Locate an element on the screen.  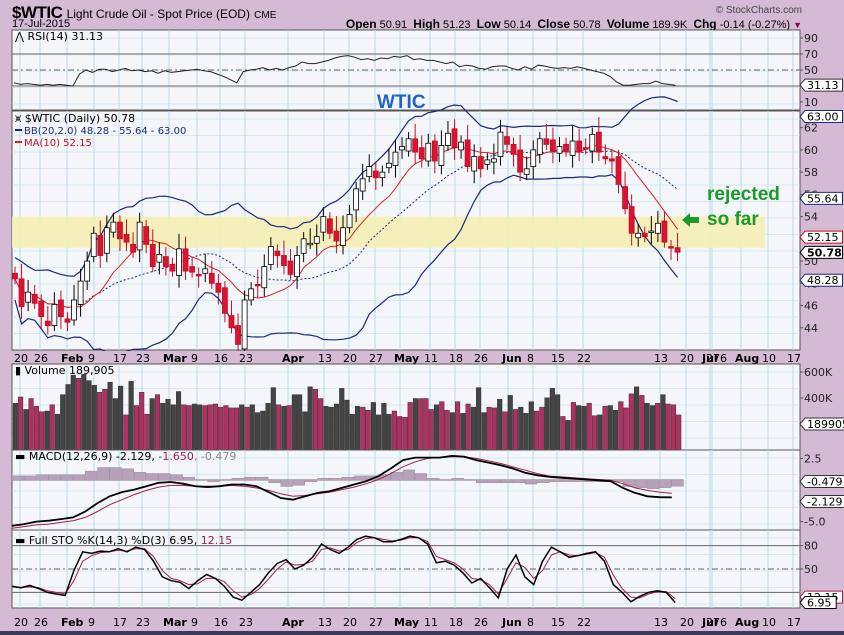
svg-text: -5.0 is located at coordinates (814, 522).